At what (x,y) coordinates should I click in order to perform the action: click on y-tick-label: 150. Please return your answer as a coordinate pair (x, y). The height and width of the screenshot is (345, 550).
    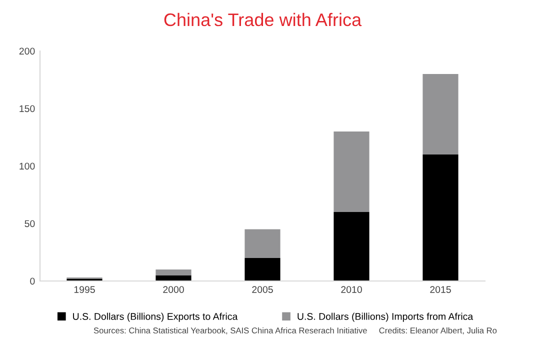
    Looking at the image, I should click on (27, 108).